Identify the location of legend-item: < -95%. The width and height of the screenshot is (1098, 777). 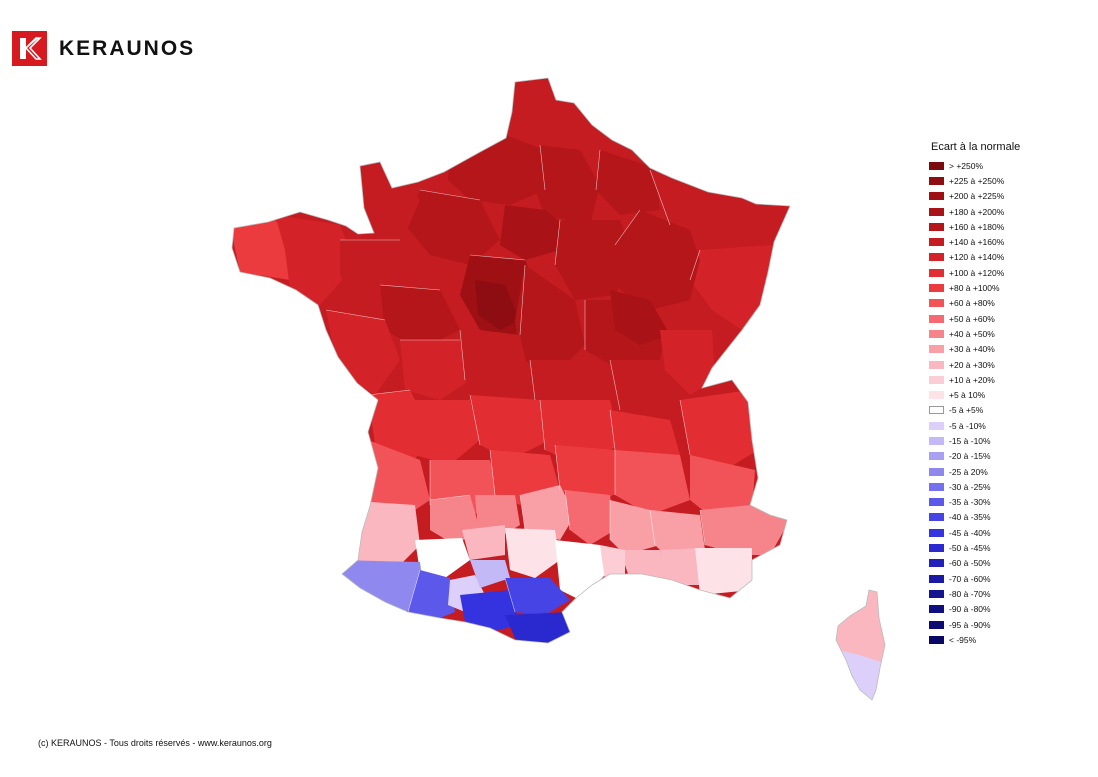
(974, 639).